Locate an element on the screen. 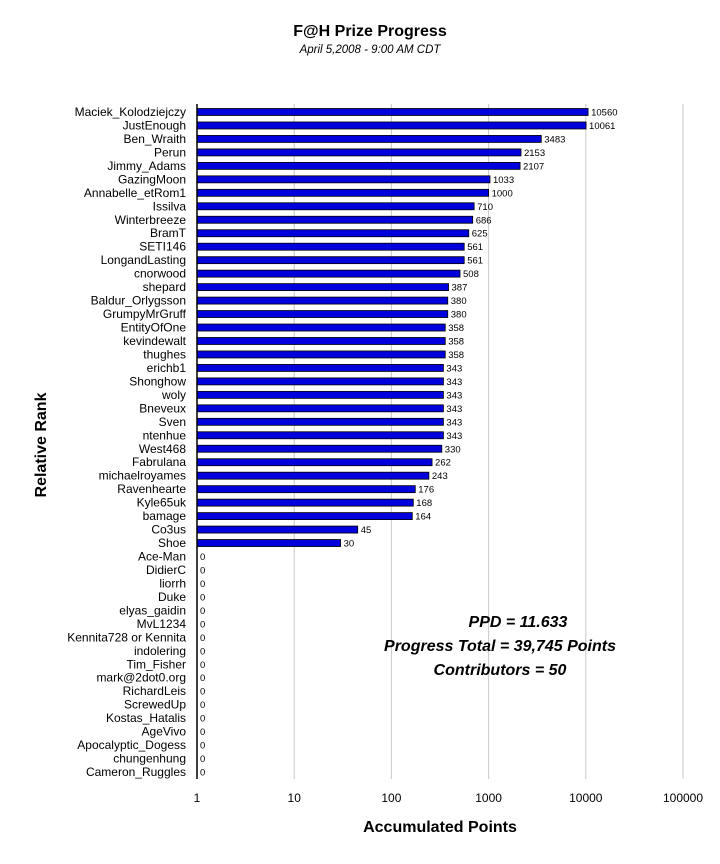  category-label: Issilva is located at coordinates (170, 206).